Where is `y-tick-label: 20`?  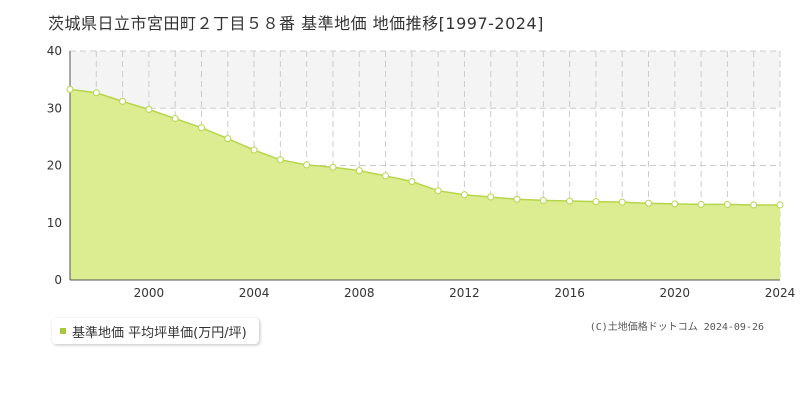 y-tick-label: 20 is located at coordinates (54, 166).